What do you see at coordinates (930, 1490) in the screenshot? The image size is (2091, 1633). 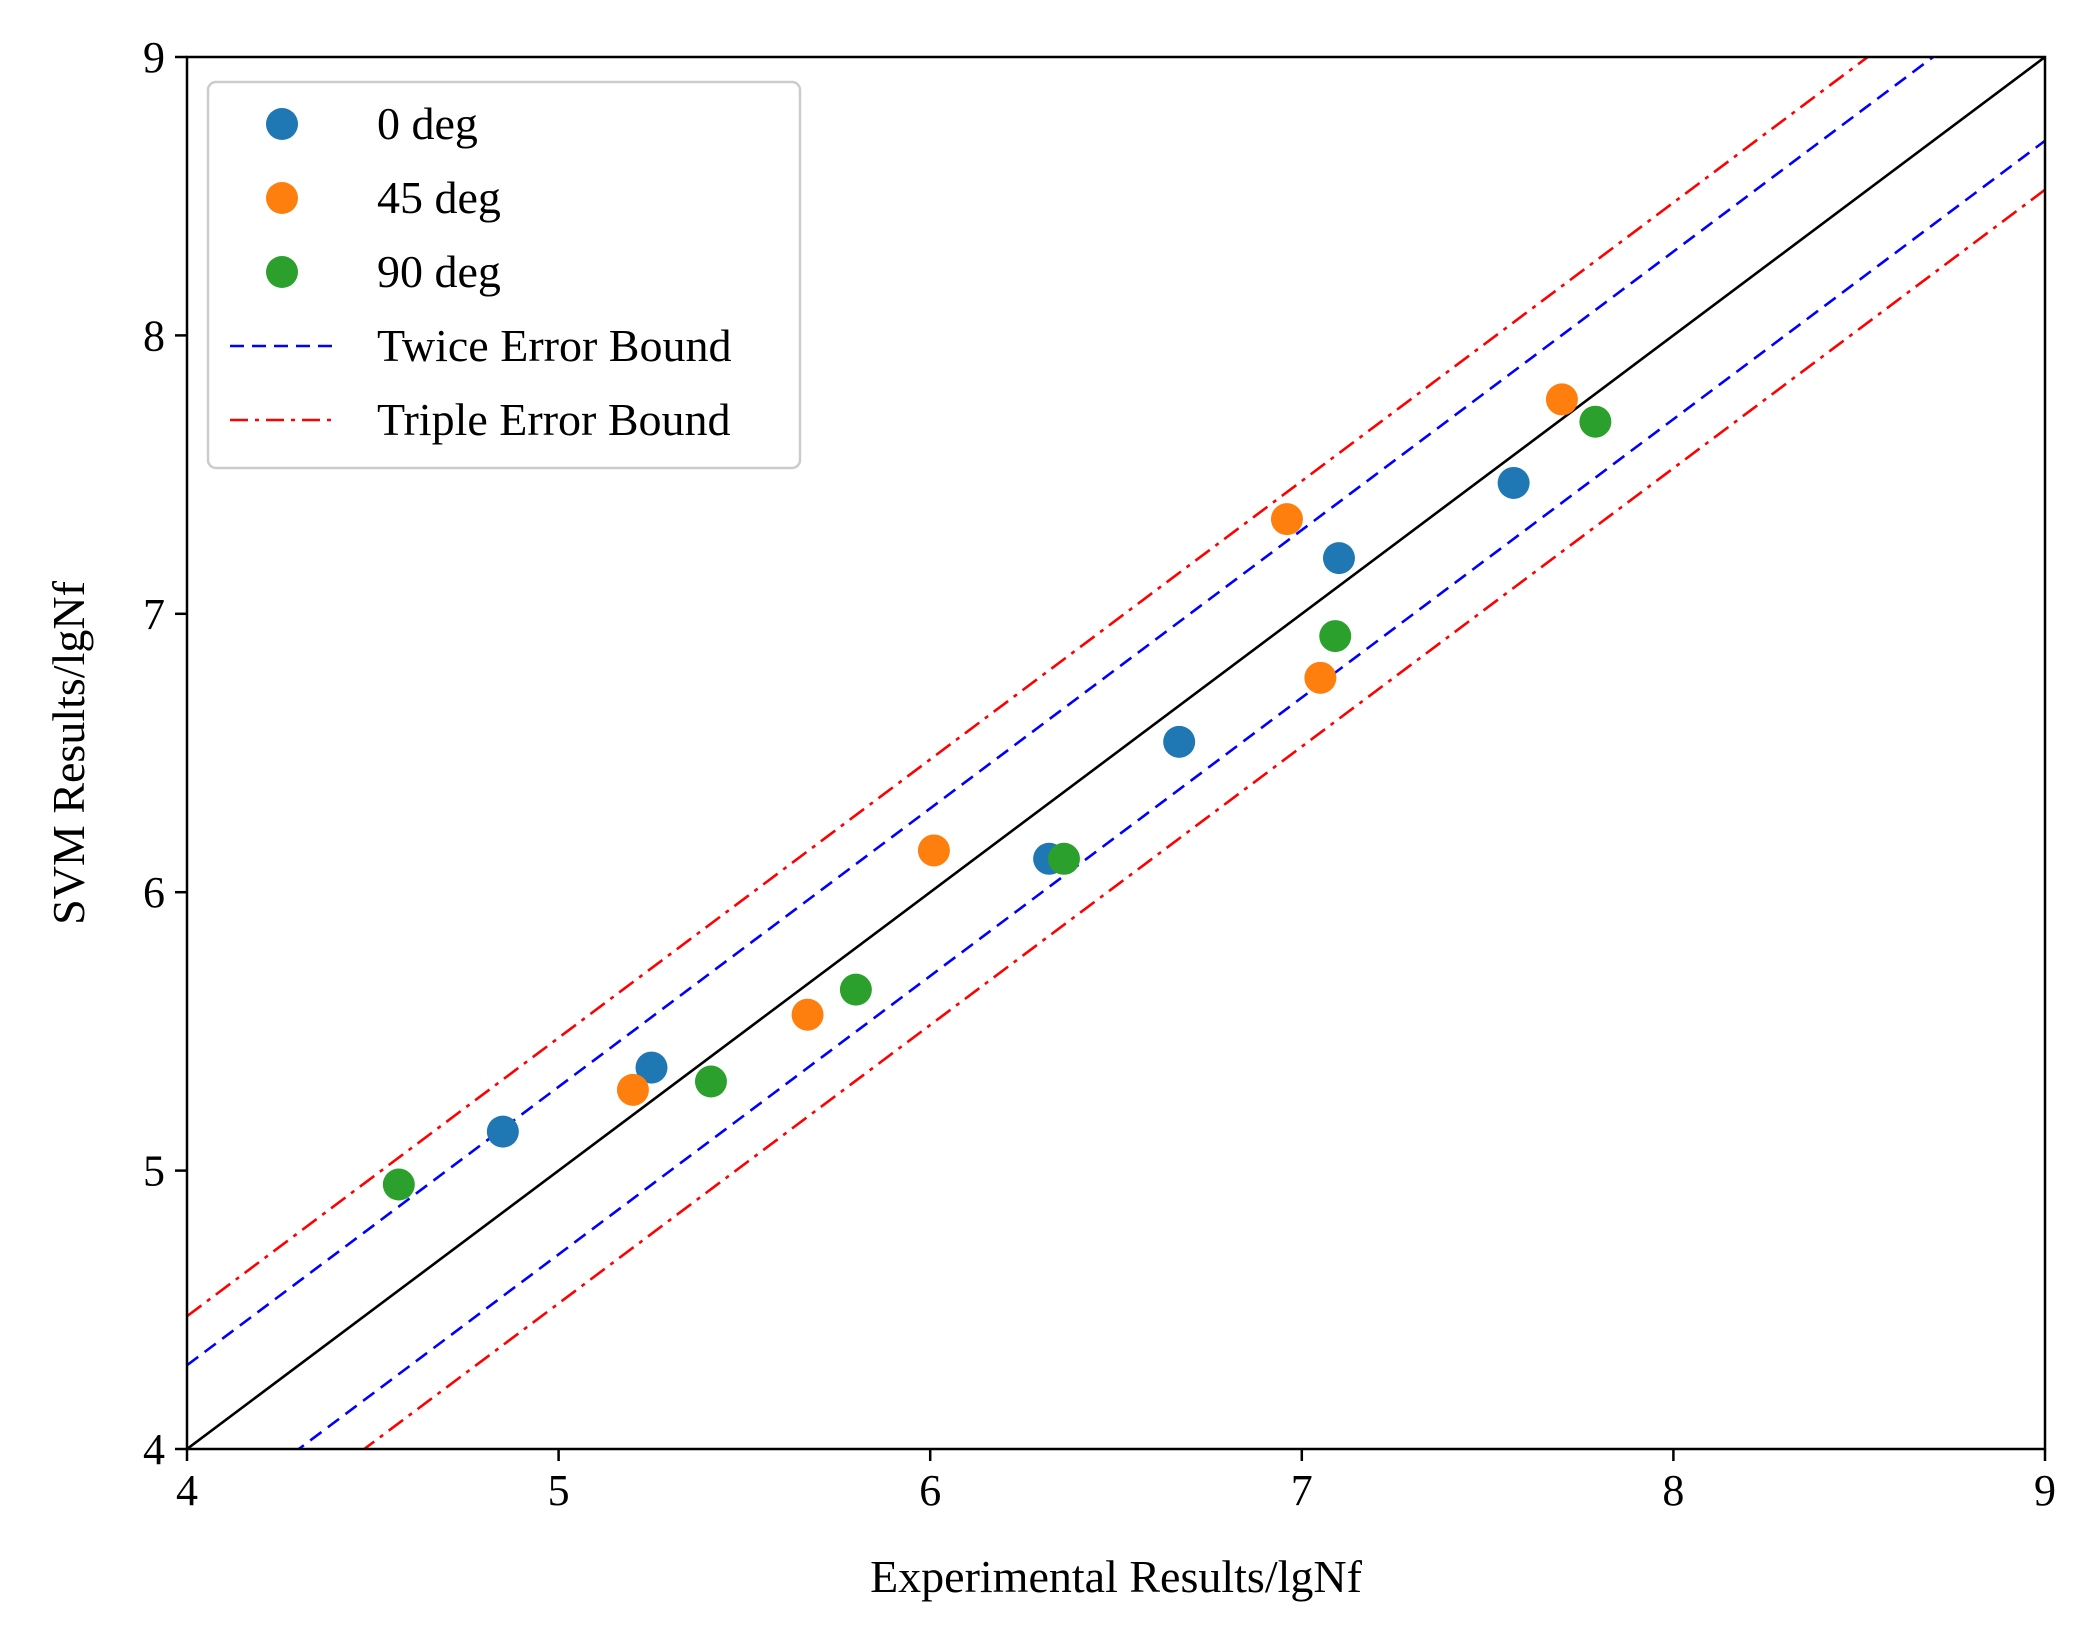 I see `x-tick-label: 6` at bounding box center [930, 1490].